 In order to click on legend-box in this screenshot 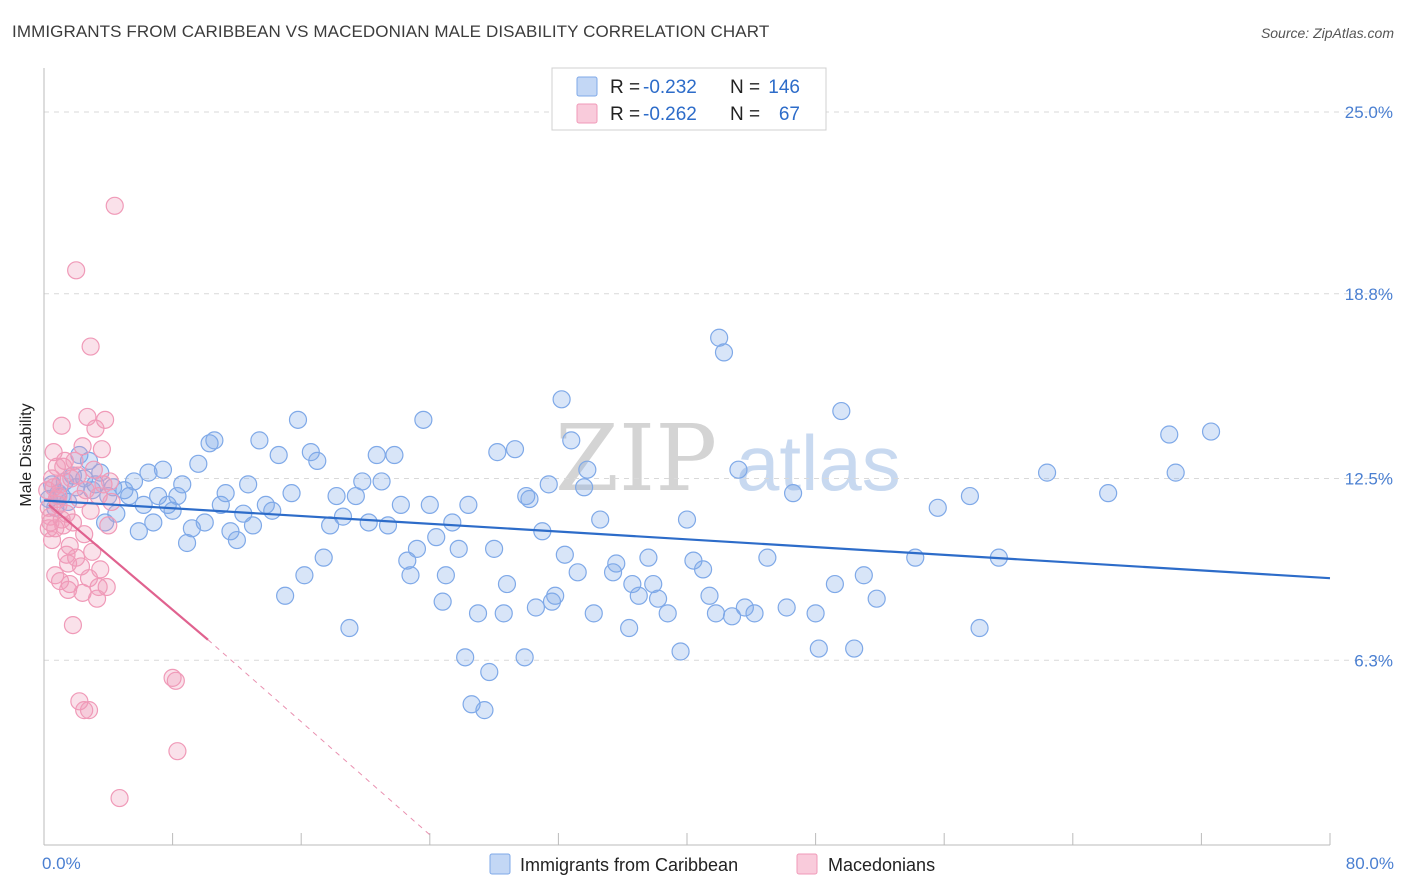, I will do `click(689, 99)`.